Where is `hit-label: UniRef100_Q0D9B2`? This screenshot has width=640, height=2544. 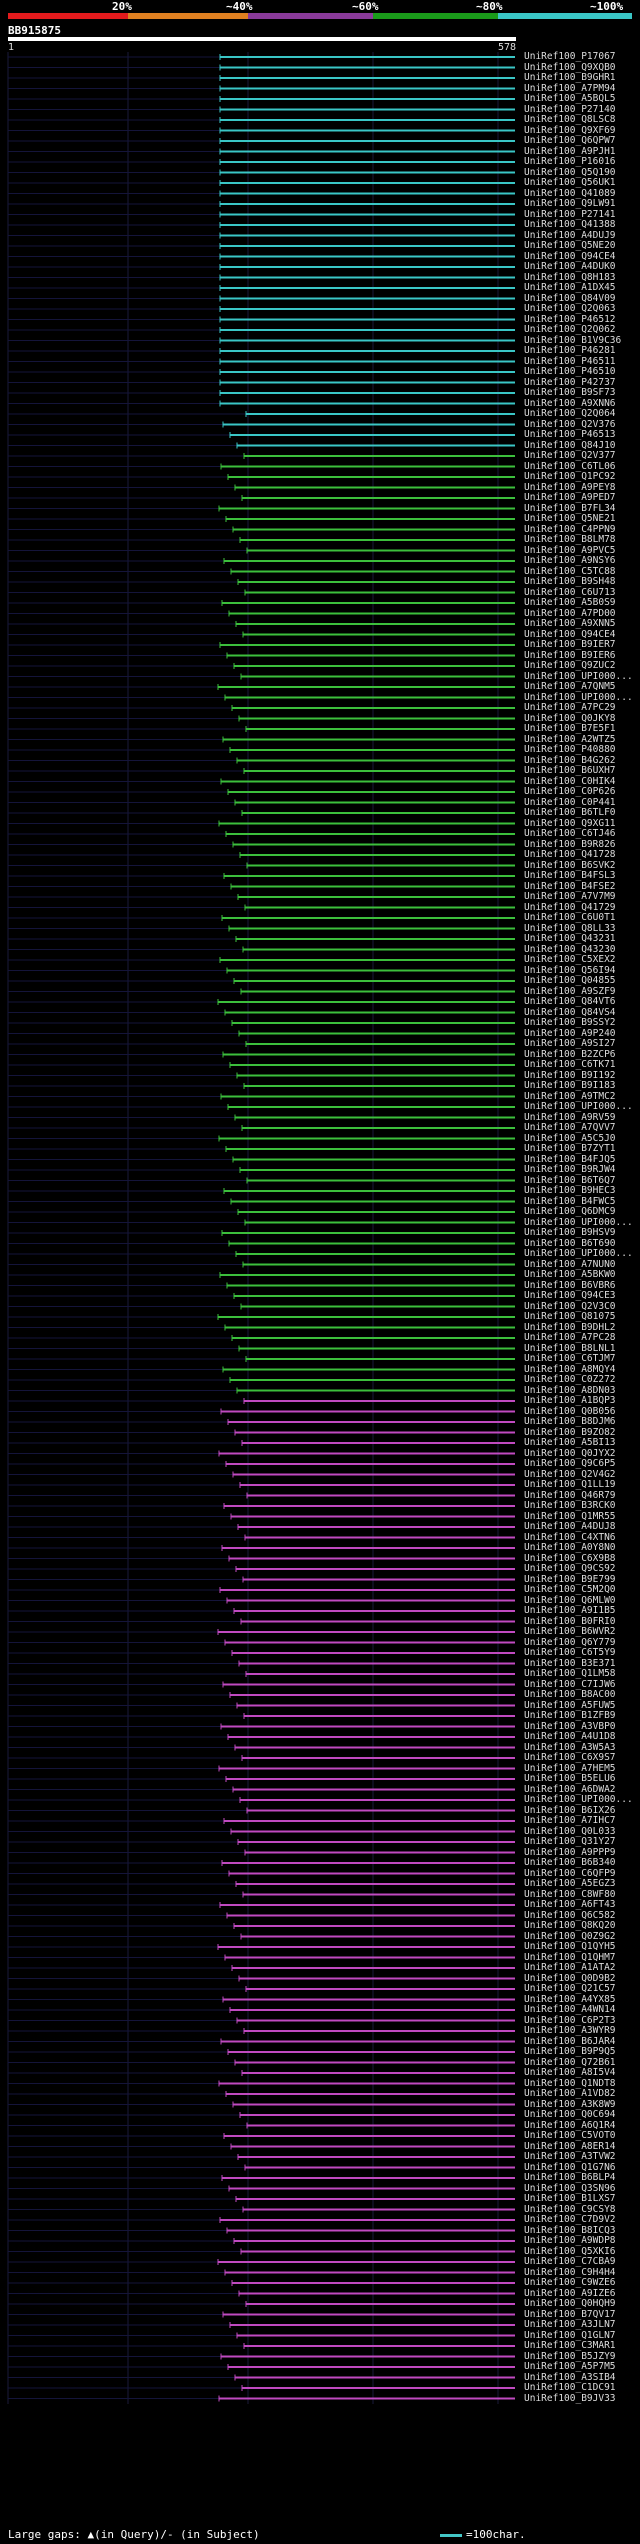
hit-label: UniRef100_Q0D9B2 is located at coordinates (570, 1978).